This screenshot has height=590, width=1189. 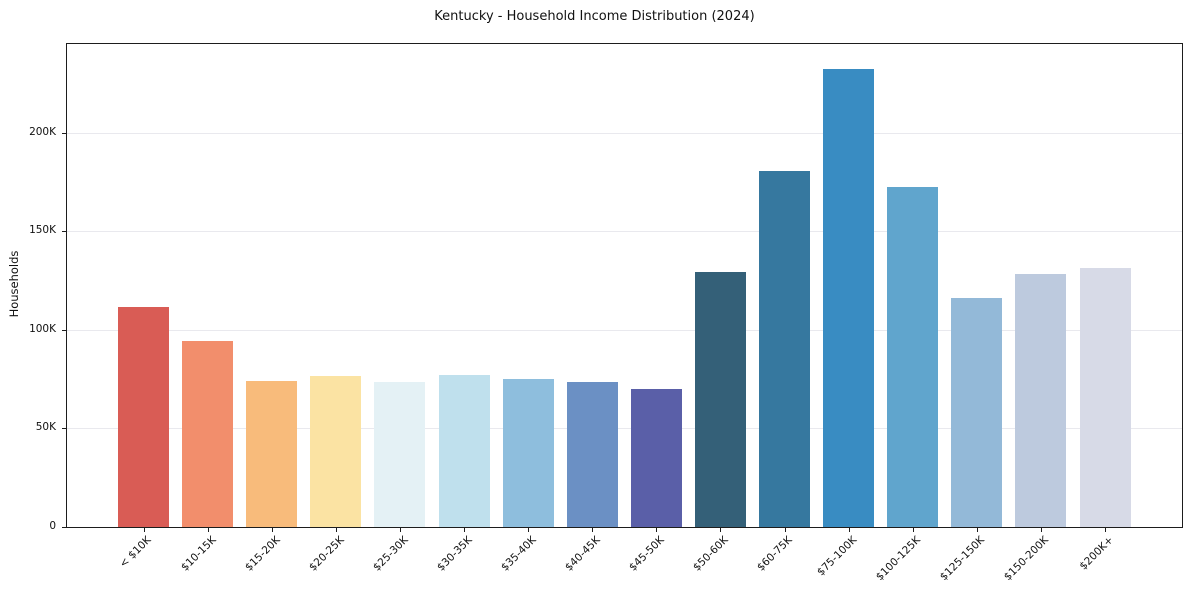 What do you see at coordinates (390, 554) in the screenshot?
I see `x-tick-label: $25-30K` at bounding box center [390, 554].